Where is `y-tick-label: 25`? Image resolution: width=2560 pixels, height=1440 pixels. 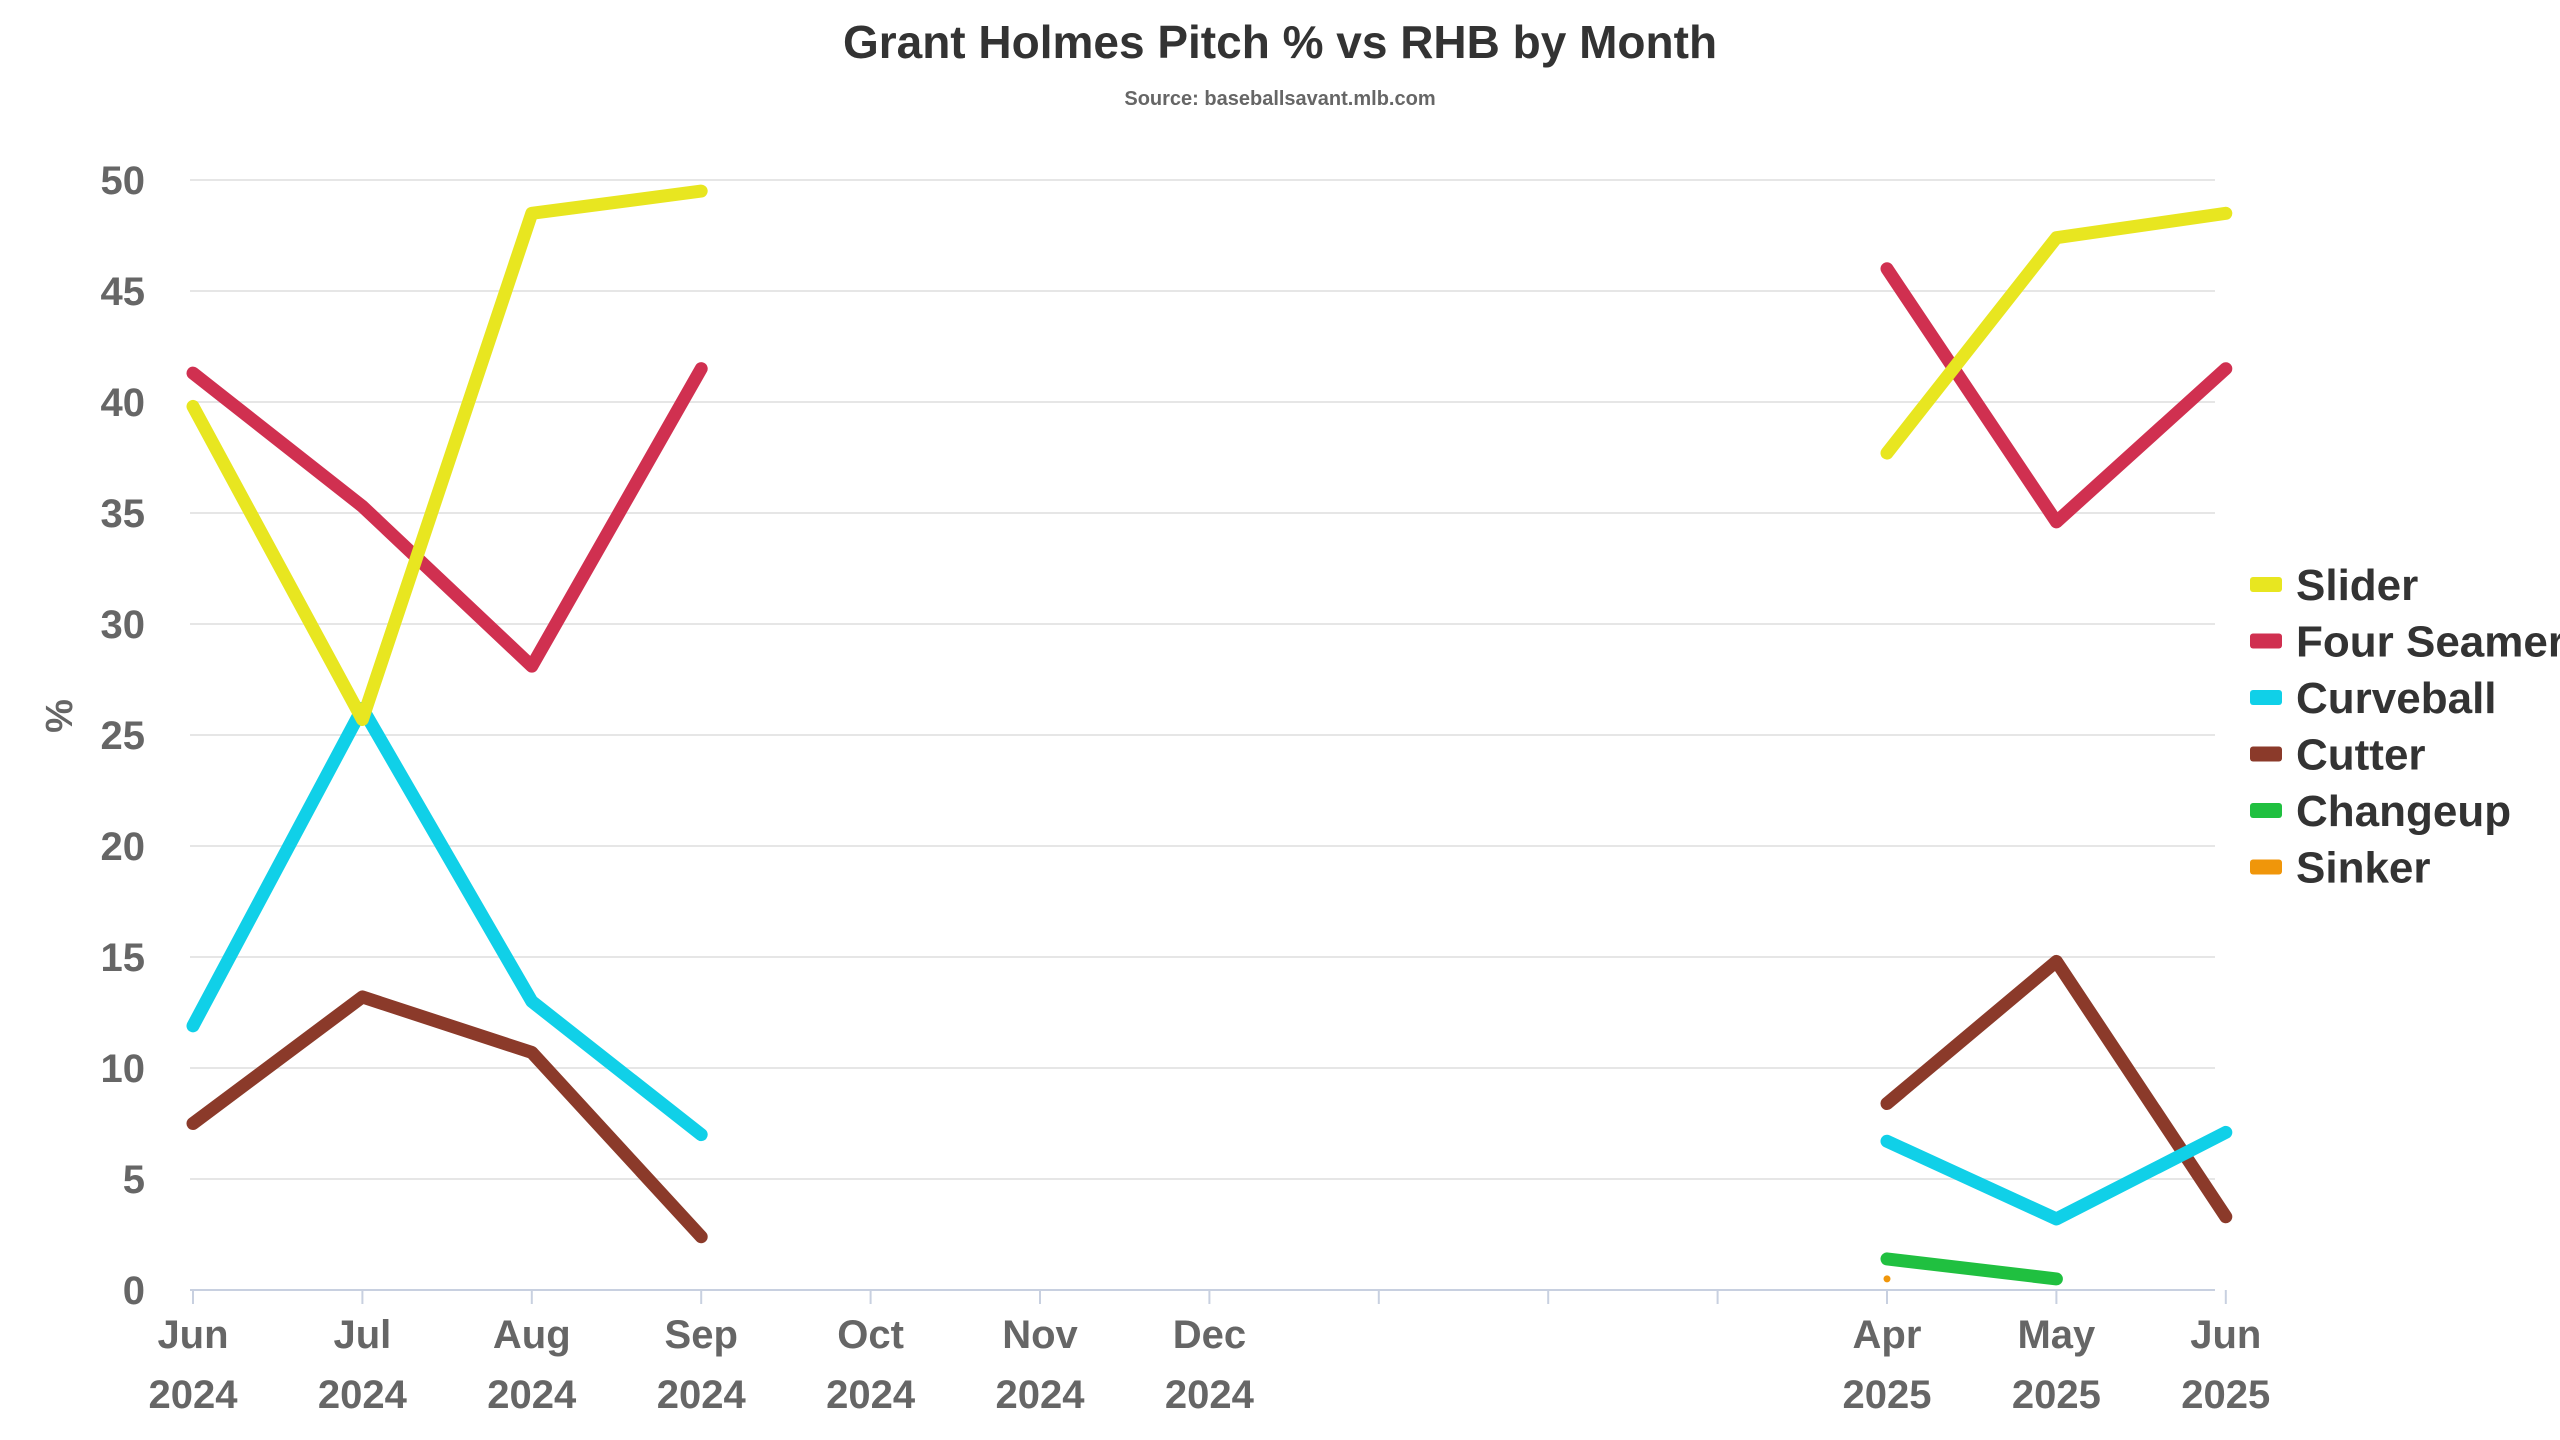 y-tick-label: 25 is located at coordinates (123, 736).